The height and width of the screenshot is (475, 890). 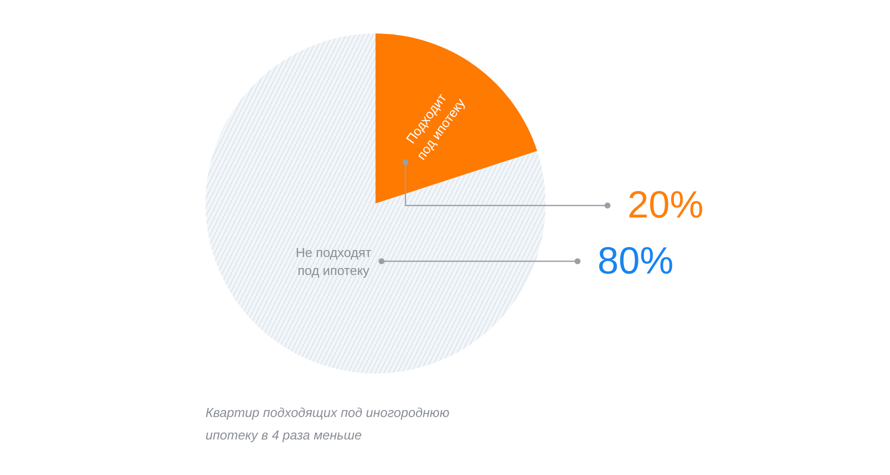 I want to click on text: Квартир подходящих под иногороднюю ипотеку в 4 раза меньше, so click(x=328, y=423).